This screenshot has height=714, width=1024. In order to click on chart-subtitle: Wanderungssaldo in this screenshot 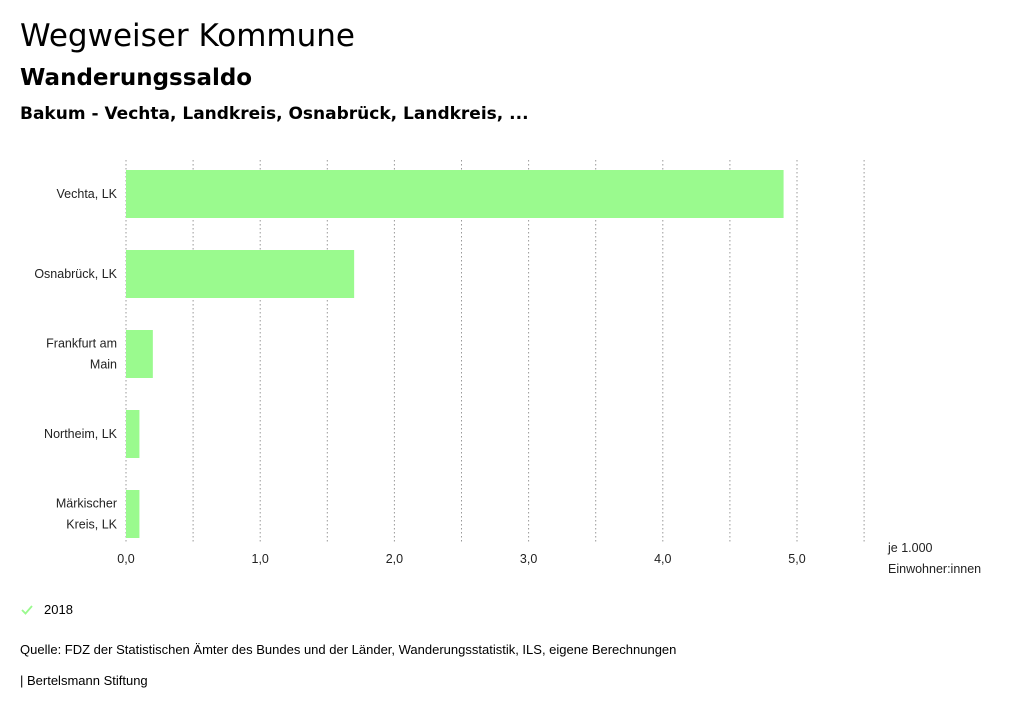, I will do `click(136, 78)`.